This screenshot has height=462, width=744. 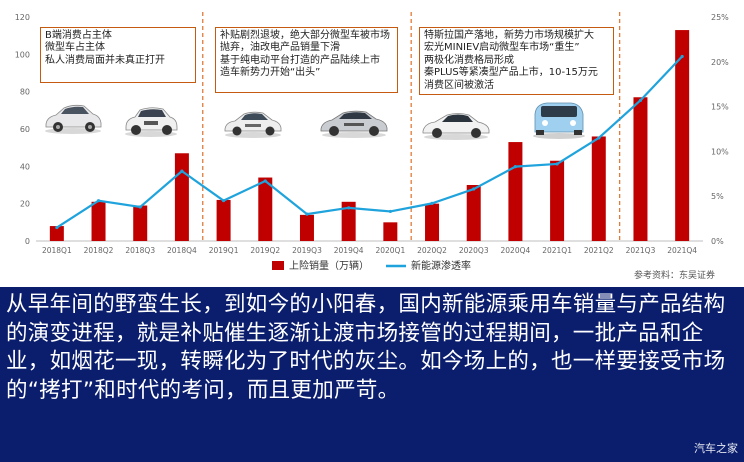 I want to click on bar-2021Q3, so click(x=640, y=169).